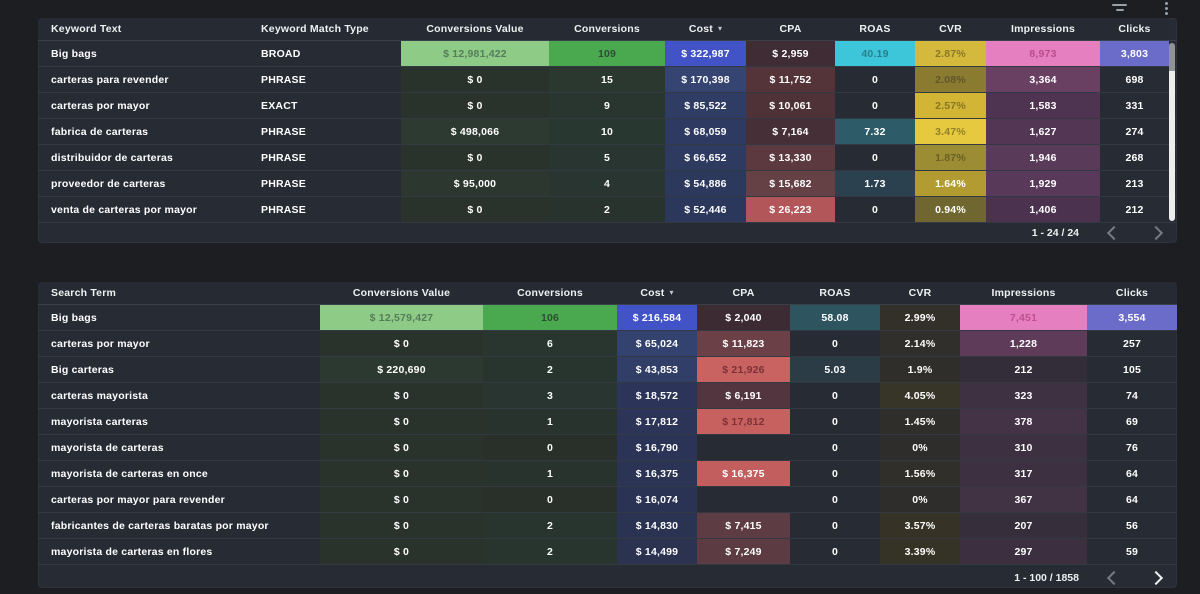 This screenshot has height=594, width=1200. Describe the element at coordinates (835, 317) in the screenshot. I see `search-term-cell-roas: 58.08` at that location.